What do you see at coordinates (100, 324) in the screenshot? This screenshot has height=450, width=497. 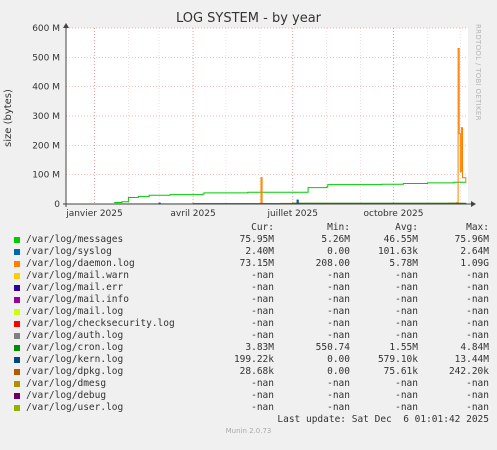 I see `legend-name: /var/log/checksecurity.log` at bounding box center [100, 324].